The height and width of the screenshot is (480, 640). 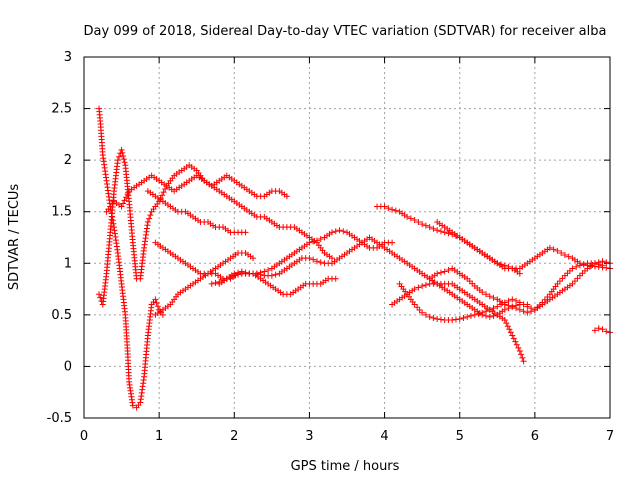 What do you see at coordinates (384, 436) in the screenshot?
I see `x-tick-label: 4` at bounding box center [384, 436].